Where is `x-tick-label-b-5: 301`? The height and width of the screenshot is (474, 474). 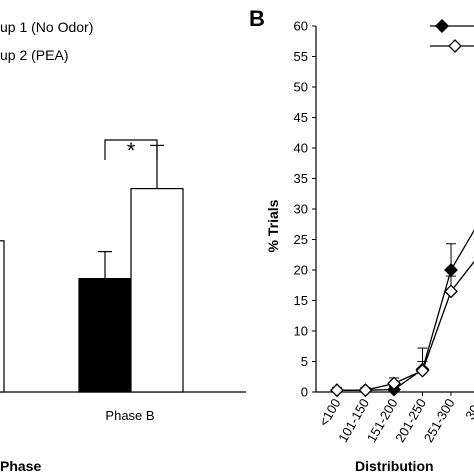
x-tick-label-b-5: 301 is located at coordinates (468, 409).